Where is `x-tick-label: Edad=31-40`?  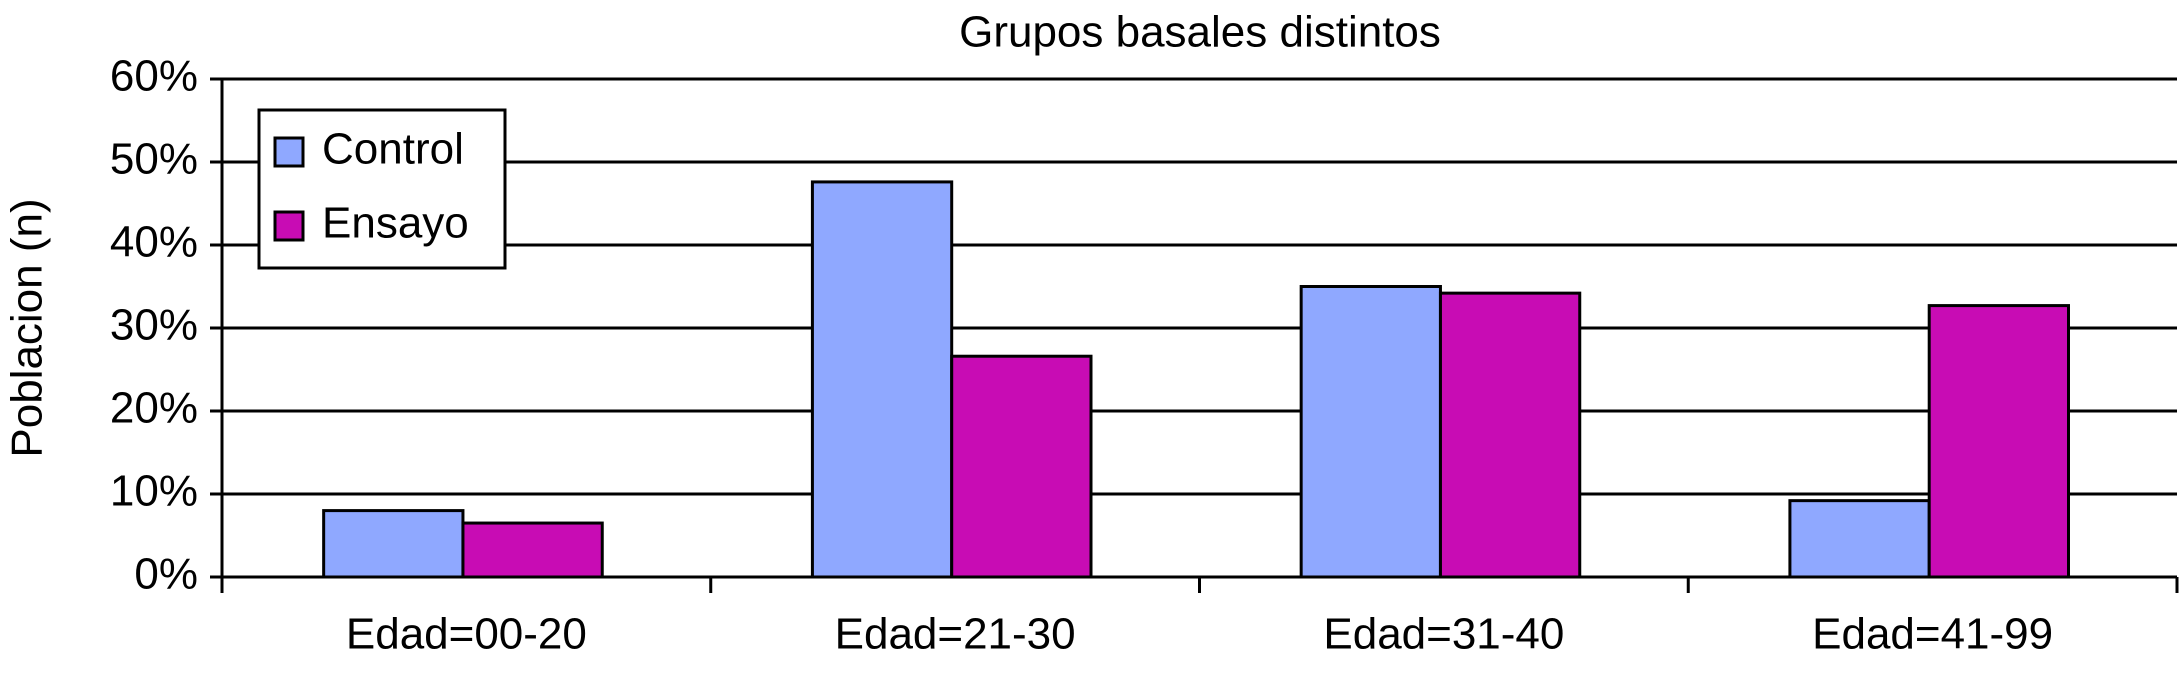 x-tick-label: Edad=31-40 is located at coordinates (1443, 634).